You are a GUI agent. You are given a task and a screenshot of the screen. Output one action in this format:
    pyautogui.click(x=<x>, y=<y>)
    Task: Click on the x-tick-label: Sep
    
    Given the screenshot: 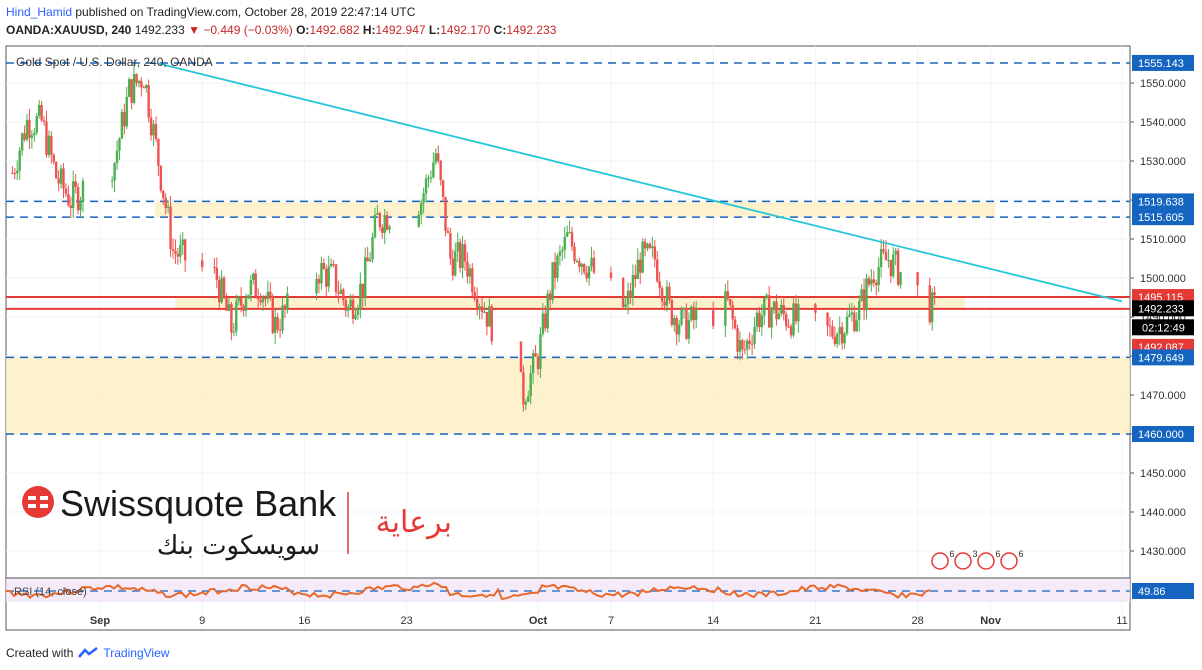 What is the action you would take?
    pyautogui.click(x=100, y=621)
    